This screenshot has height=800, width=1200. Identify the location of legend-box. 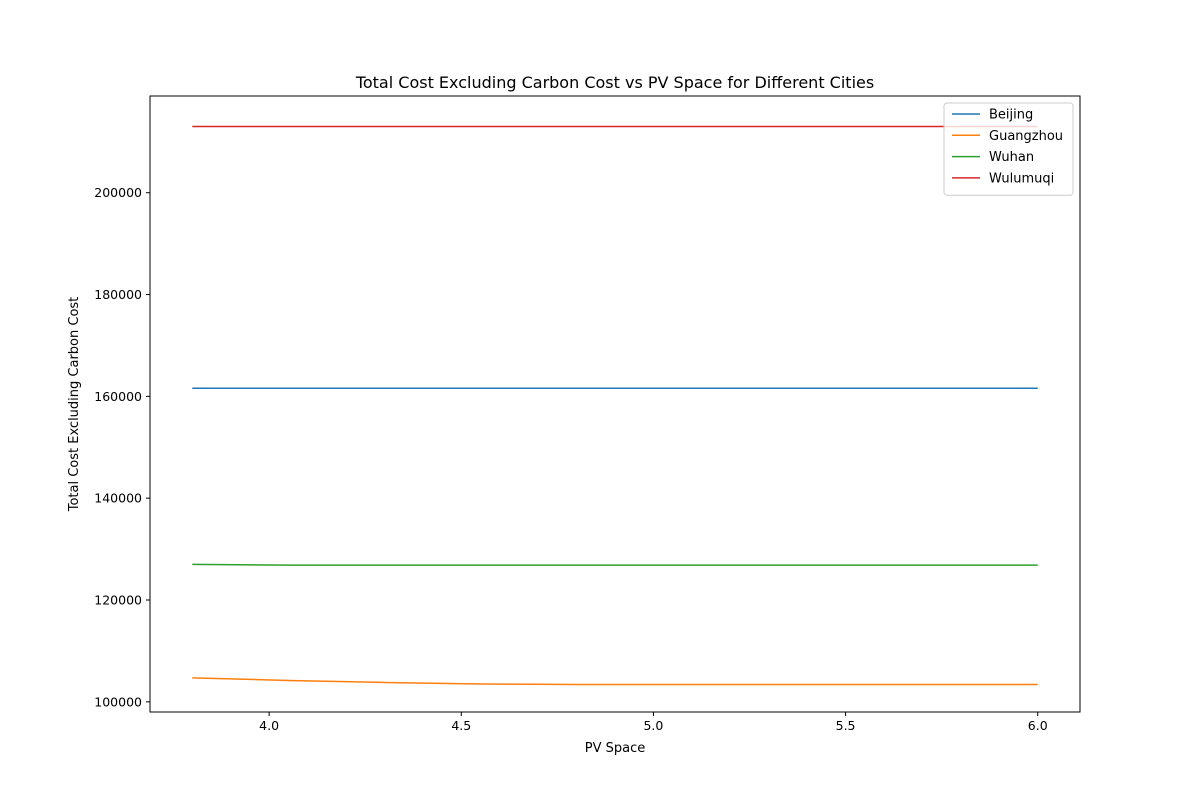
(1008, 149).